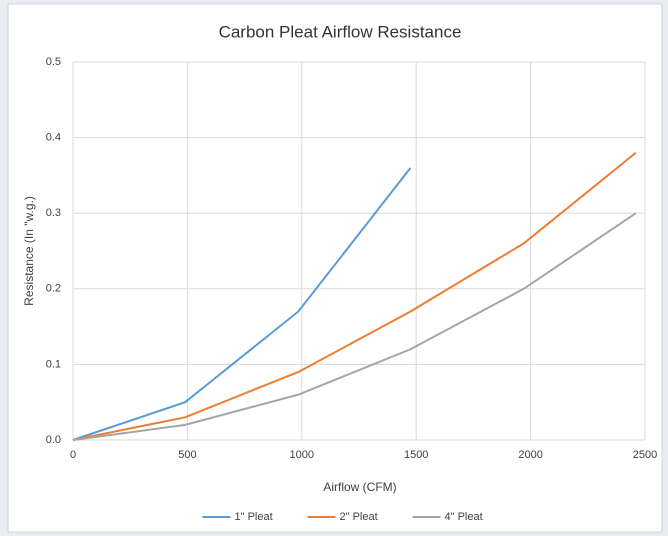  I want to click on legend-label: 1" Pleat, so click(254, 517).